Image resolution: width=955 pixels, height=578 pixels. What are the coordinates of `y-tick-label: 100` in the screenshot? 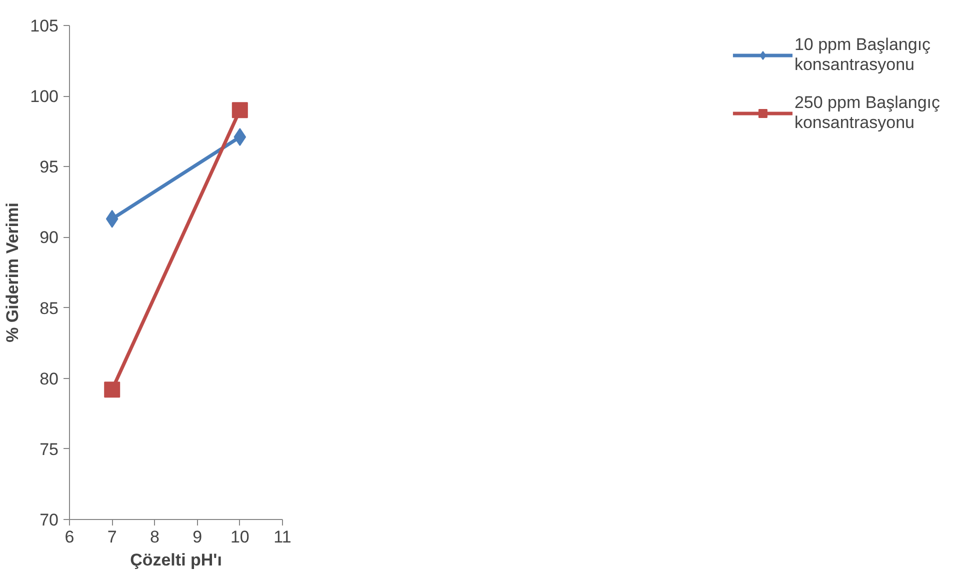 It's located at (44, 96).